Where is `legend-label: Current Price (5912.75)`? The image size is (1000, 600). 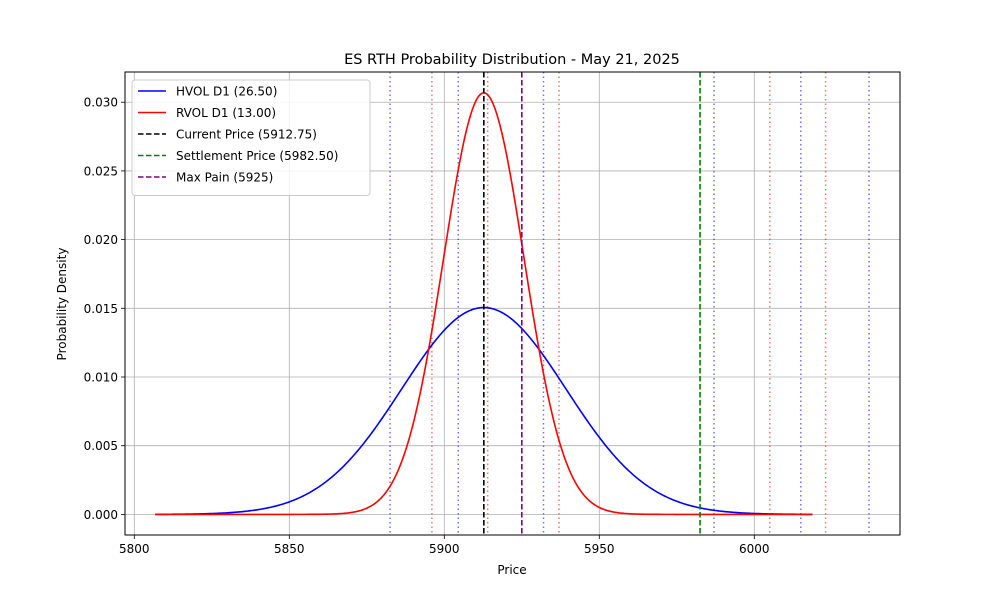 legend-label: Current Price (5912.75) is located at coordinates (246, 135).